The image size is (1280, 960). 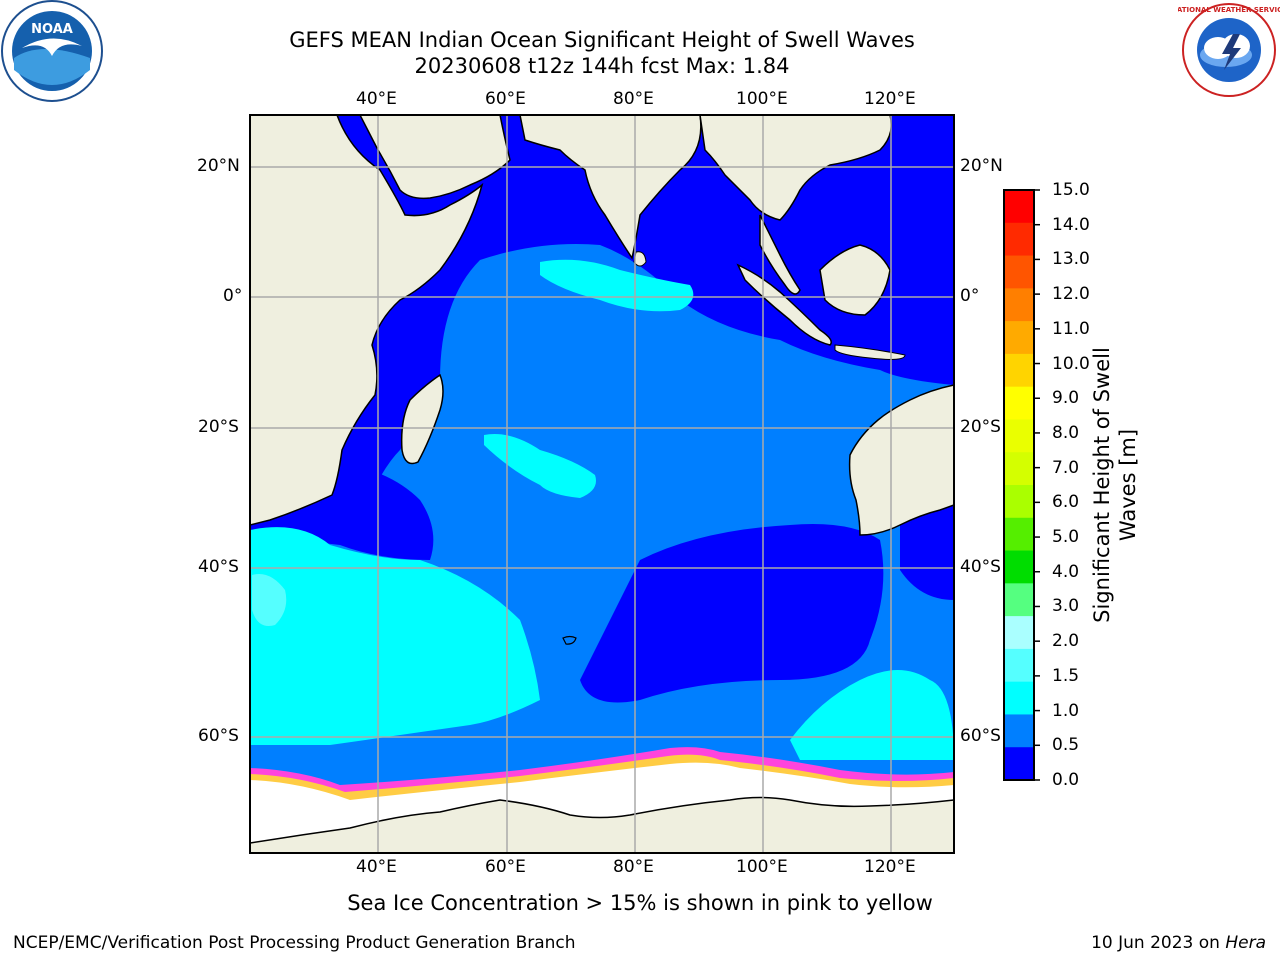 What do you see at coordinates (1066, 432) in the screenshot?
I see `colorbar-tick-label: 8.0` at bounding box center [1066, 432].